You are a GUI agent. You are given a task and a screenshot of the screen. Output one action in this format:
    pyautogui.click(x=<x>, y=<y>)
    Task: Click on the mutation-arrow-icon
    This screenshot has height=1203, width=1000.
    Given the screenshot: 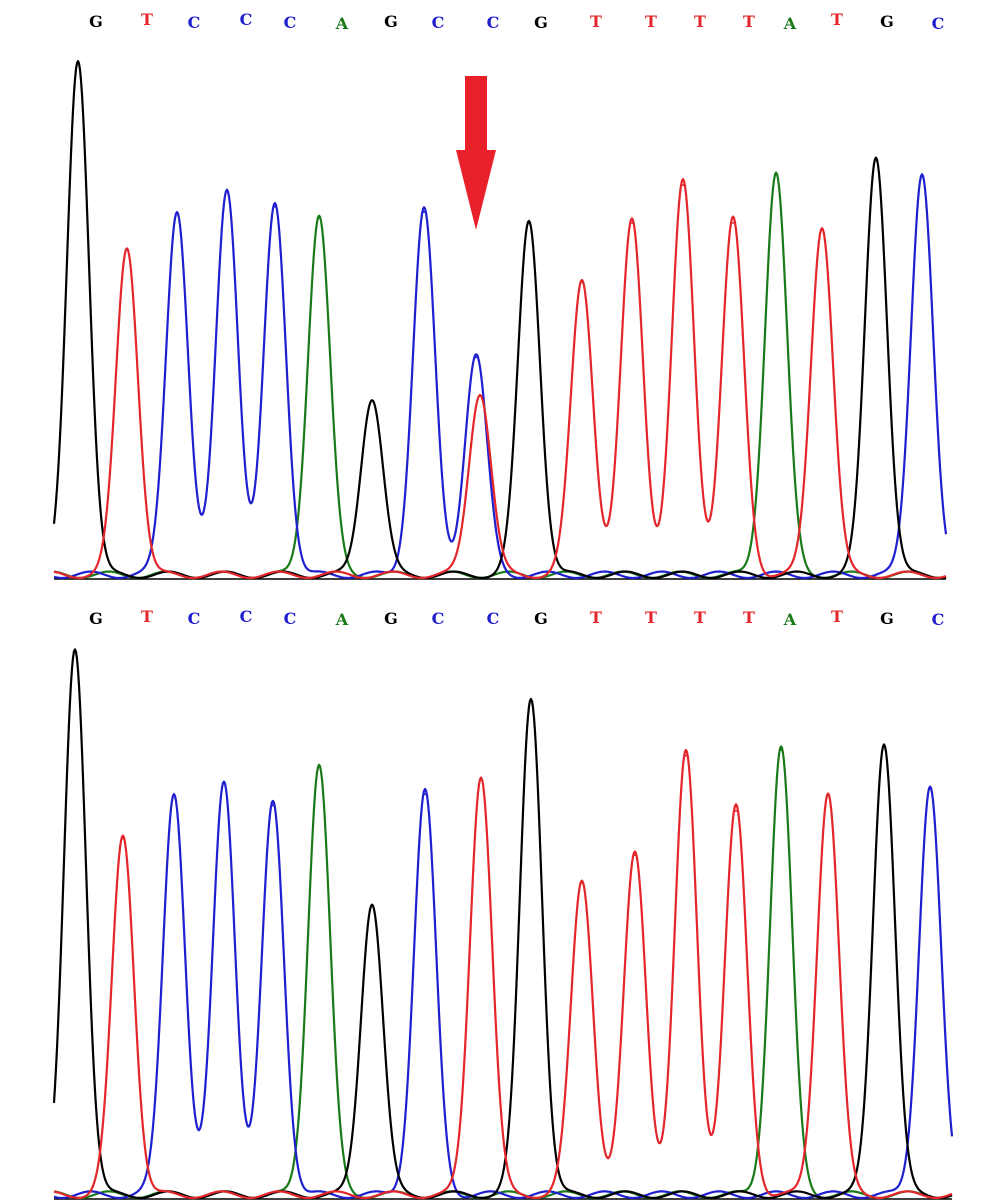 What is the action you would take?
    pyautogui.click(x=476, y=154)
    